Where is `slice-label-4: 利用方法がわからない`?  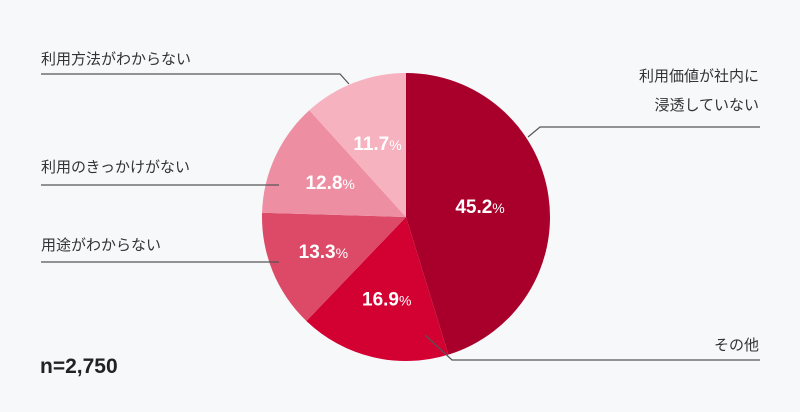 slice-label-4: 利用方法がわからない is located at coordinates (116, 59).